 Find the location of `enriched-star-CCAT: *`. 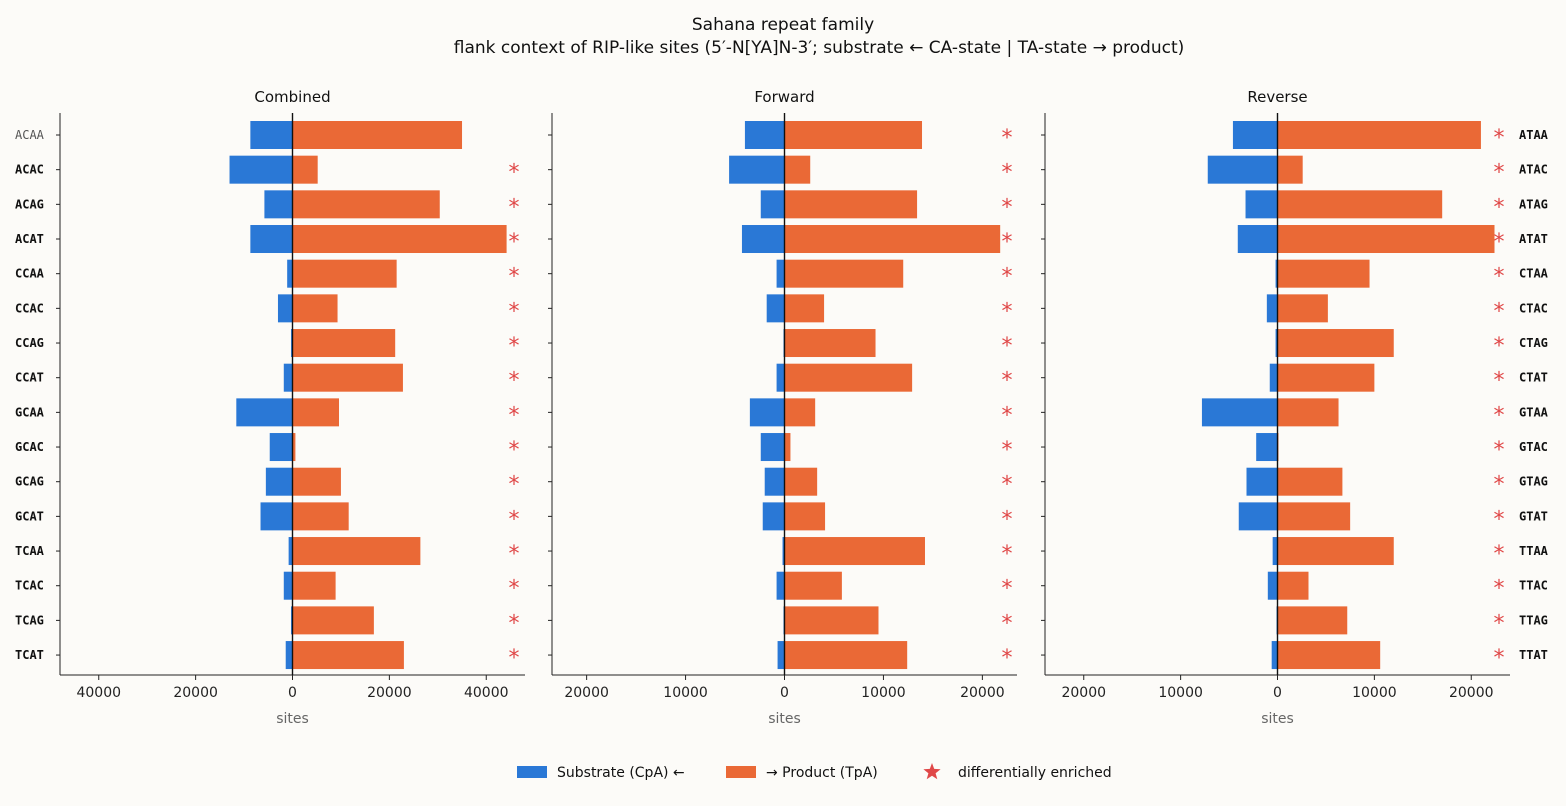

enriched-star-CCAT: * is located at coordinates (1007, 381).